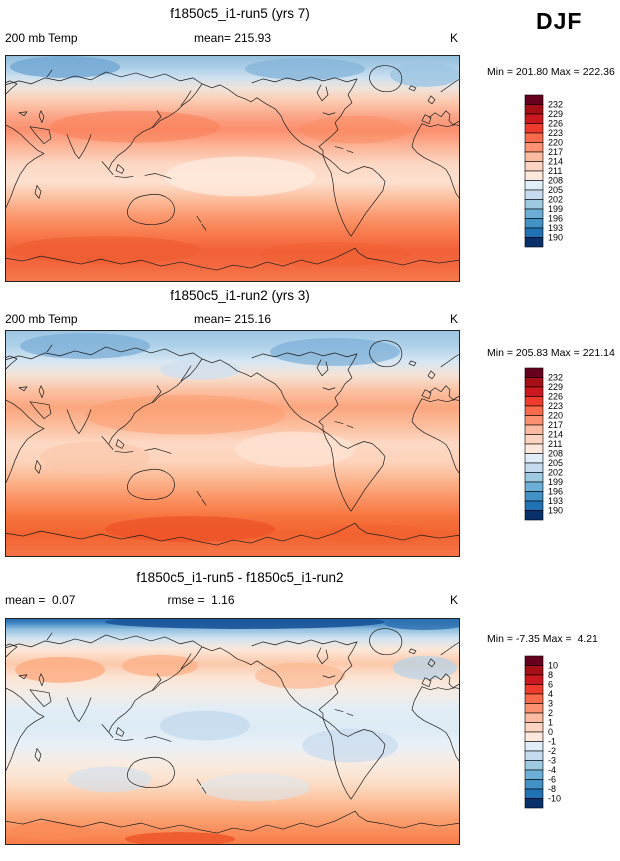 This screenshot has width=620, height=861. What do you see at coordinates (552, 770) in the screenshot?
I see `svg-text: -4` at bounding box center [552, 770].